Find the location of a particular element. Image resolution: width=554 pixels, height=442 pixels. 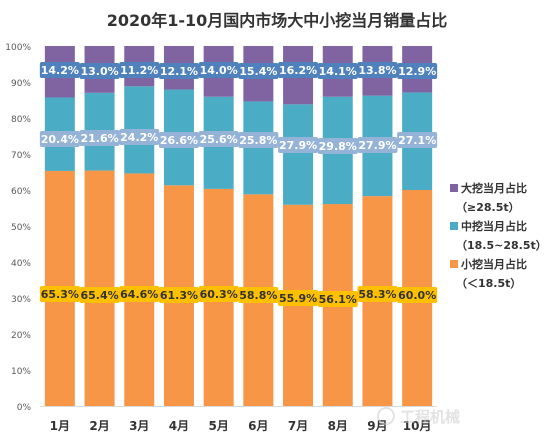

legend-sublabel: （≥28.5t） is located at coordinates (488, 207).